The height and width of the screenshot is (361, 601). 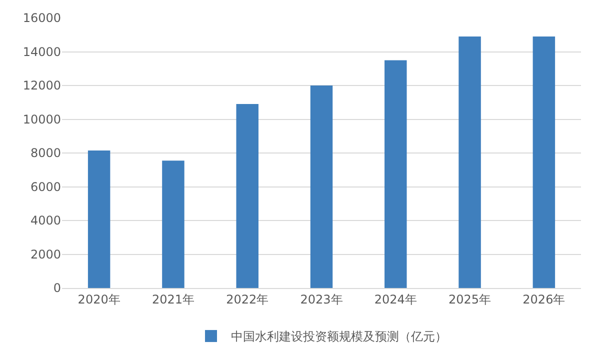 I want to click on y-tick-label: 2000, so click(x=45, y=254).